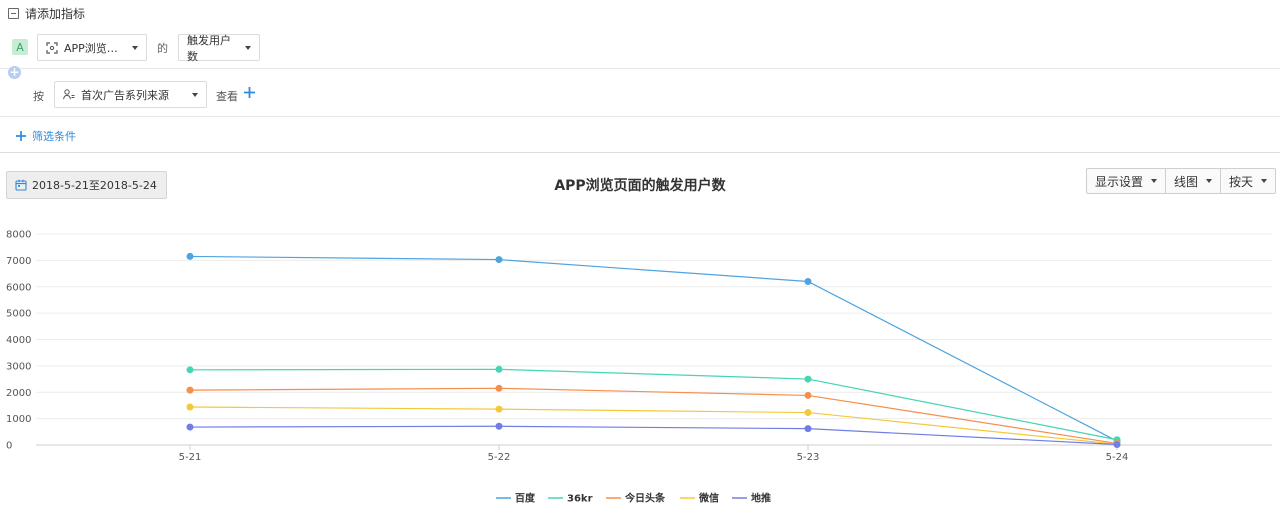  What do you see at coordinates (1185, 181) in the screenshot?
I see `chart-type-label: 线图` at bounding box center [1185, 181].